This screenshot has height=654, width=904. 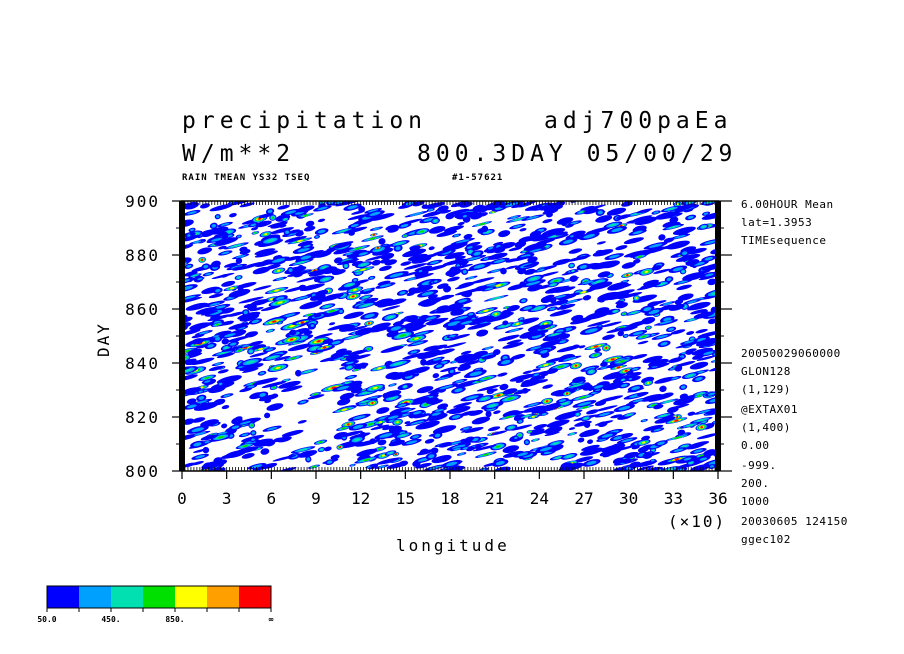 I want to click on y-tick-label: 800, so click(x=142, y=471).